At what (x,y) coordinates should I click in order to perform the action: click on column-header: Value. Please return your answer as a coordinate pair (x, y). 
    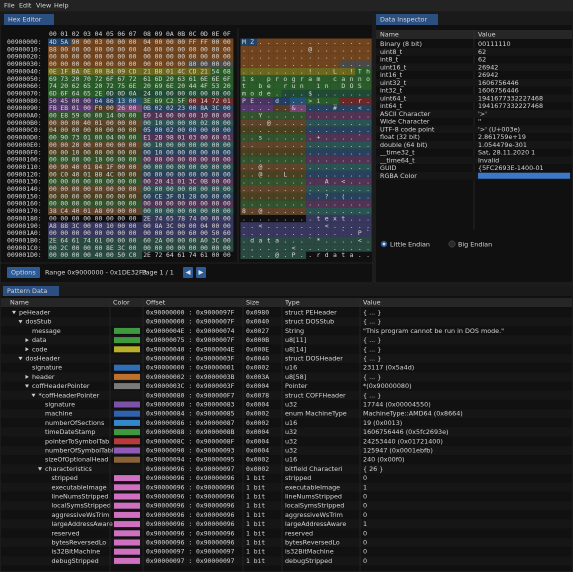
    Looking at the image, I should click on (487, 35).